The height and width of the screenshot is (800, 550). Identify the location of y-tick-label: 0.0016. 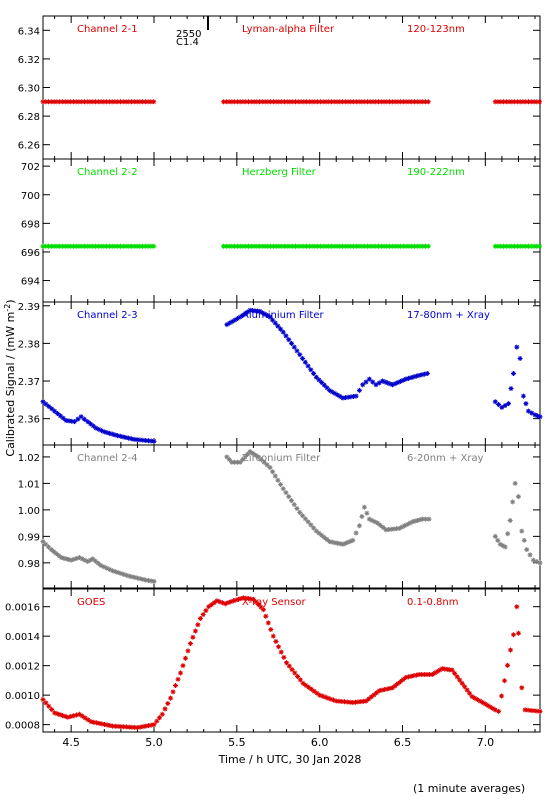
(22, 608).